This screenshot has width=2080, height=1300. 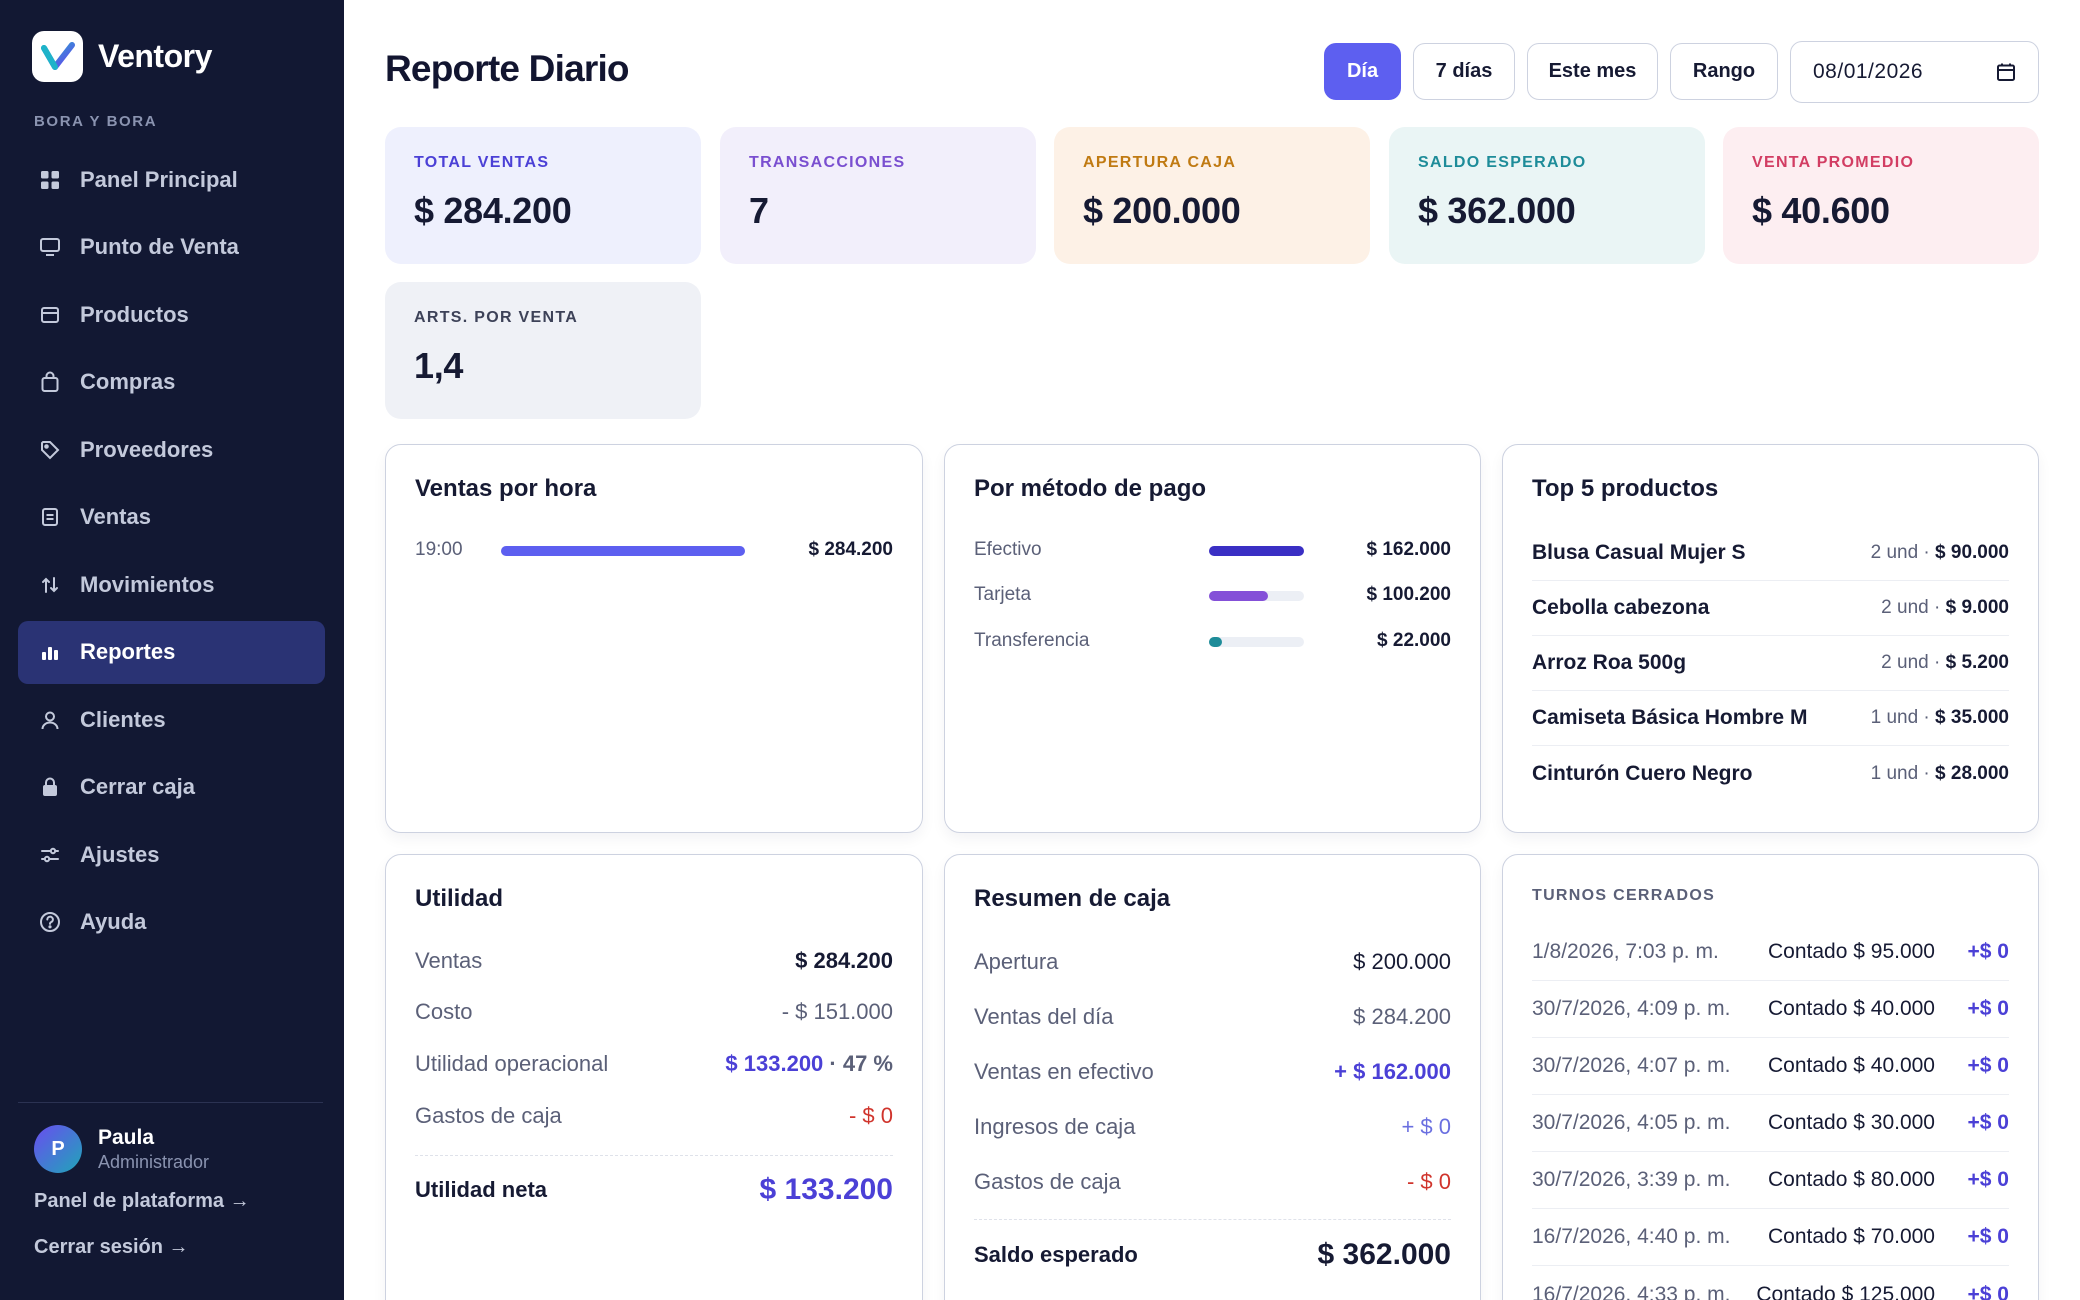 I want to click on shift-difference: +$ 0, so click(x=1988, y=1122).